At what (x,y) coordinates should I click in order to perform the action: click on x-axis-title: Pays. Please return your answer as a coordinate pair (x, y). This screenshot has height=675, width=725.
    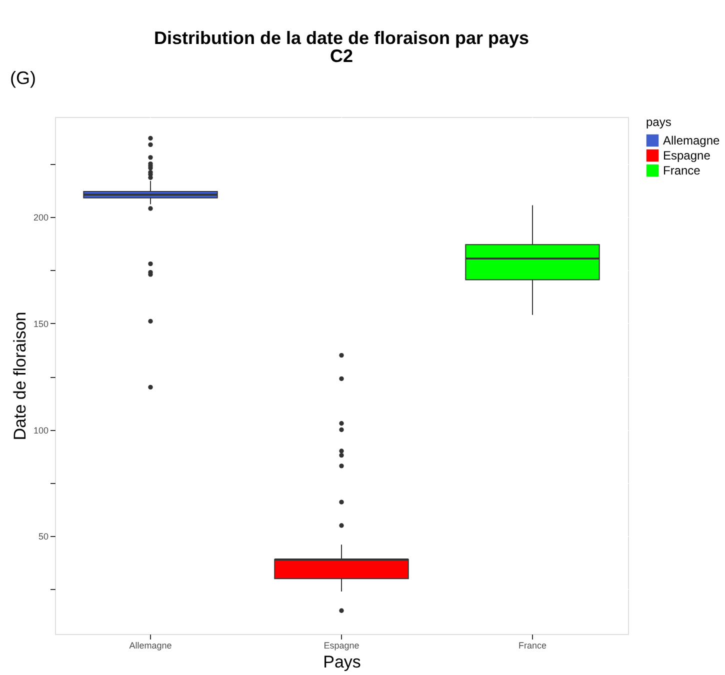
    Looking at the image, I should click on (342, 662).